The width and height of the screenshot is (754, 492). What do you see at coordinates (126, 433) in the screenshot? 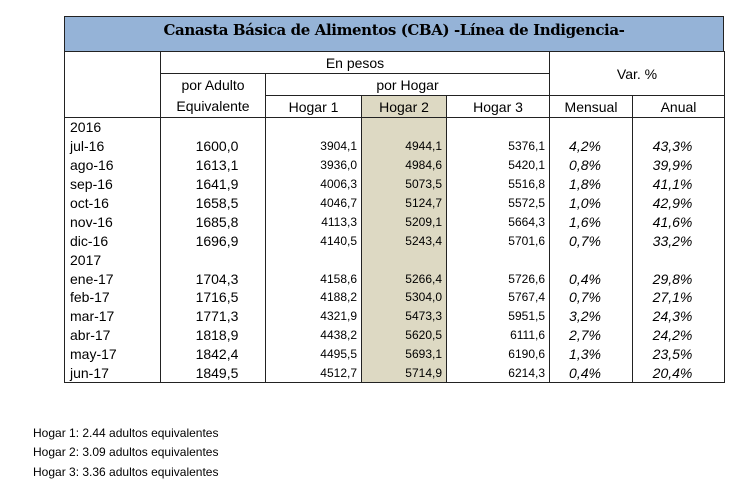
I see `footnote-hogar1: Hogar 1: 2.44 adultos equivalentes` at bounding box center [126, 433].